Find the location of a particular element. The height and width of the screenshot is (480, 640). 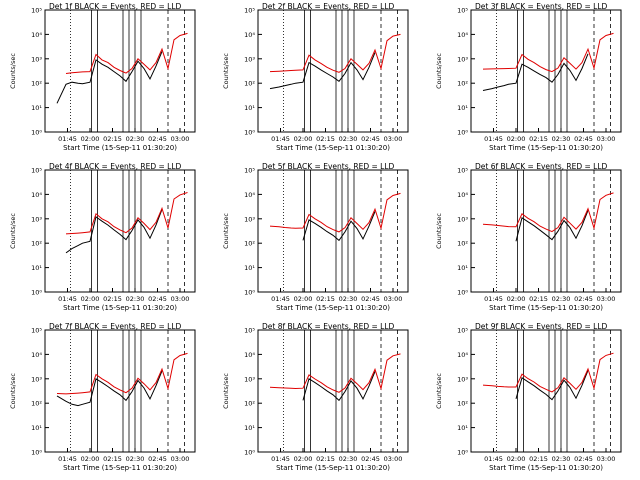

chart-title: Det 9f BLACK = Events, RED = LLD is located at coordinates (541, 326).